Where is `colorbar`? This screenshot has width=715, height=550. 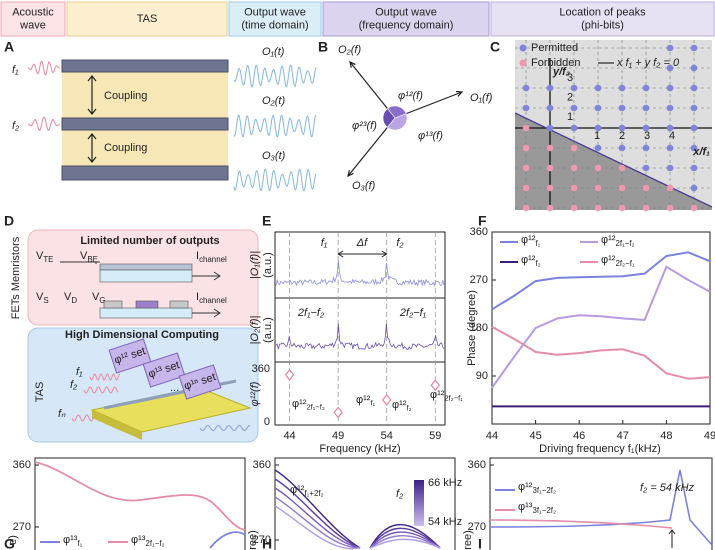
colorbar is located at coordinates (419, 503).